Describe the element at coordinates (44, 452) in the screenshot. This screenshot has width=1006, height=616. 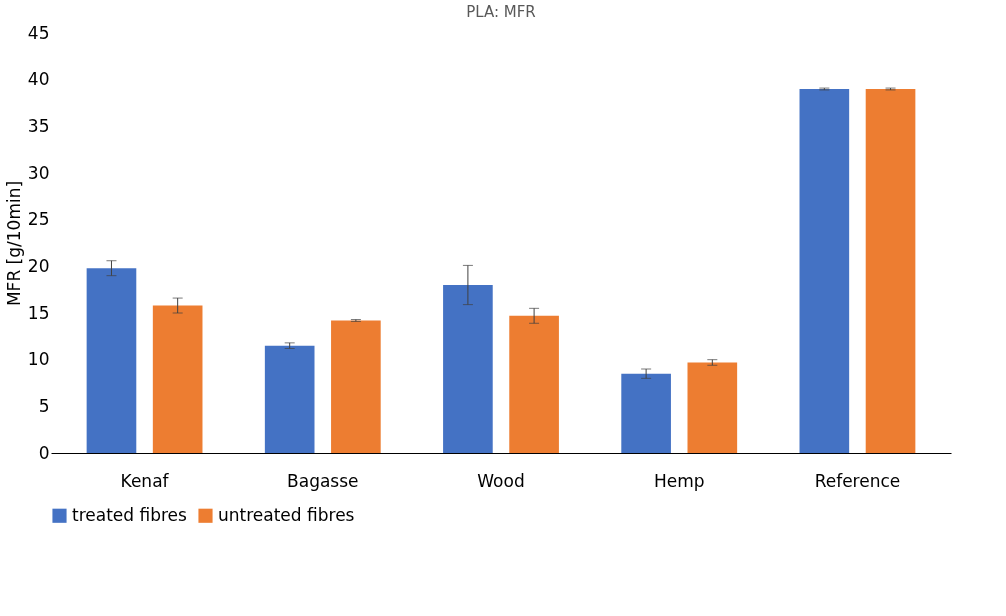
I see `y-tick-label: 0` at that location.